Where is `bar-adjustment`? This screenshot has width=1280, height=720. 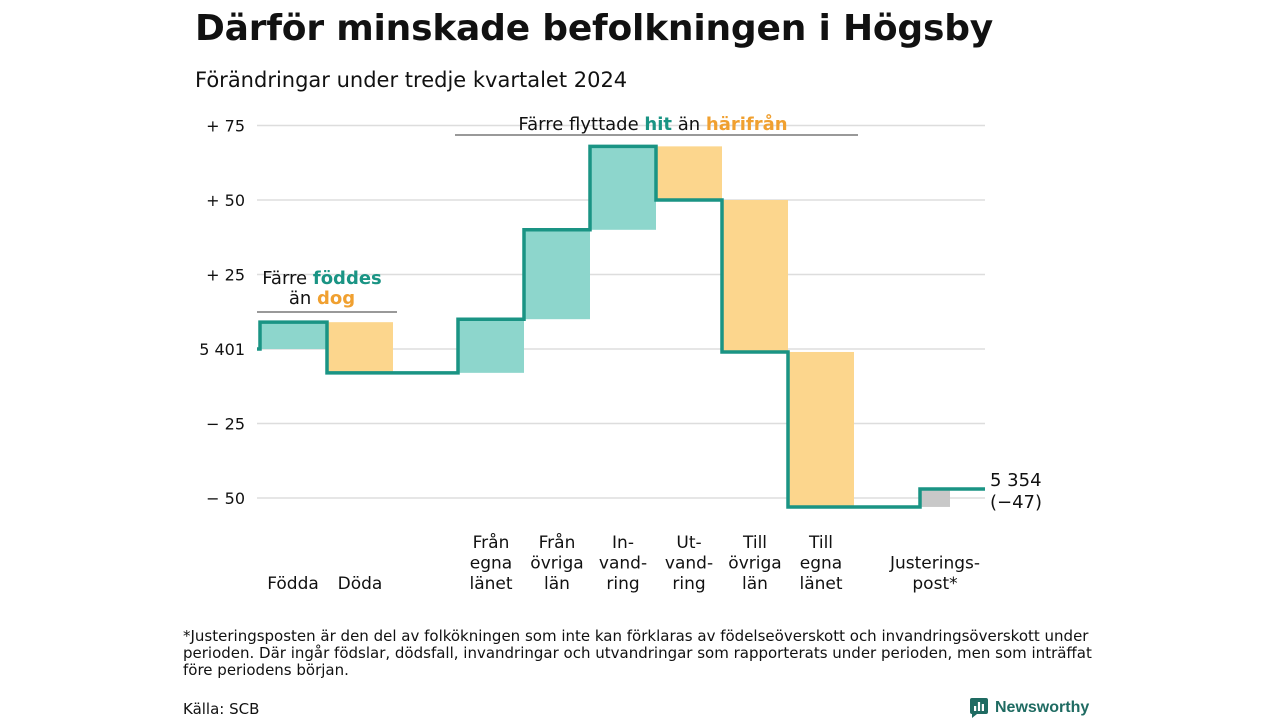
bar-adjustment is located at coordinates (935, 498).